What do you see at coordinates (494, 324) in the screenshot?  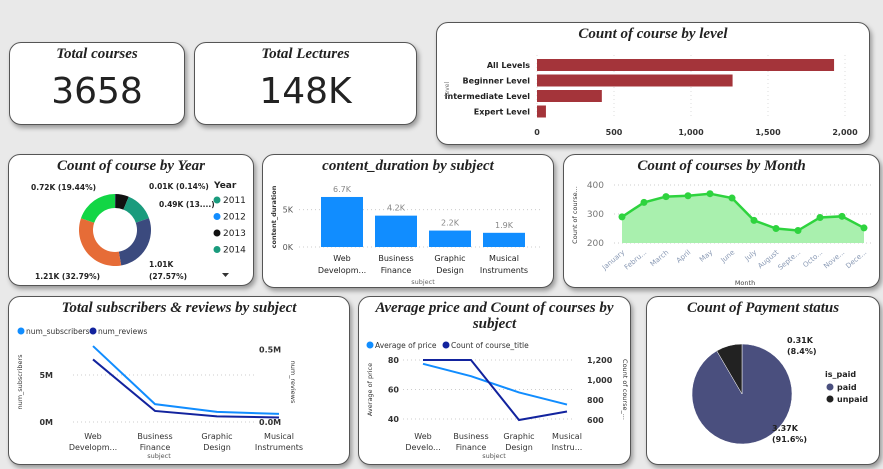 I see `title-line2: subject` at bounding box center [494, 324].